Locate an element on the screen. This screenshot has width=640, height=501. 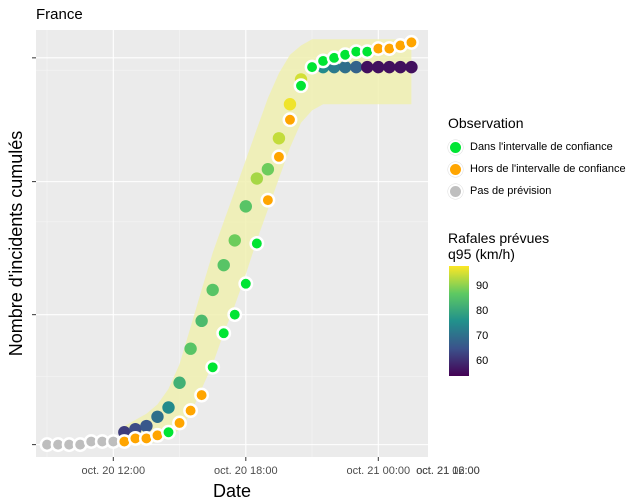
x-tick-label: oct. 20 12:00 is located at coordinates (113, 471).